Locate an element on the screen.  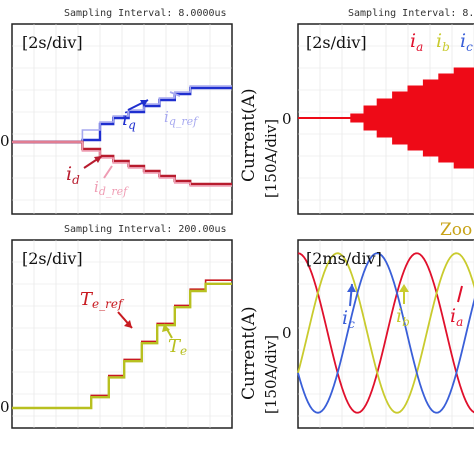
te-annotation: Te_ref Te is located at coordinates (133, 323).